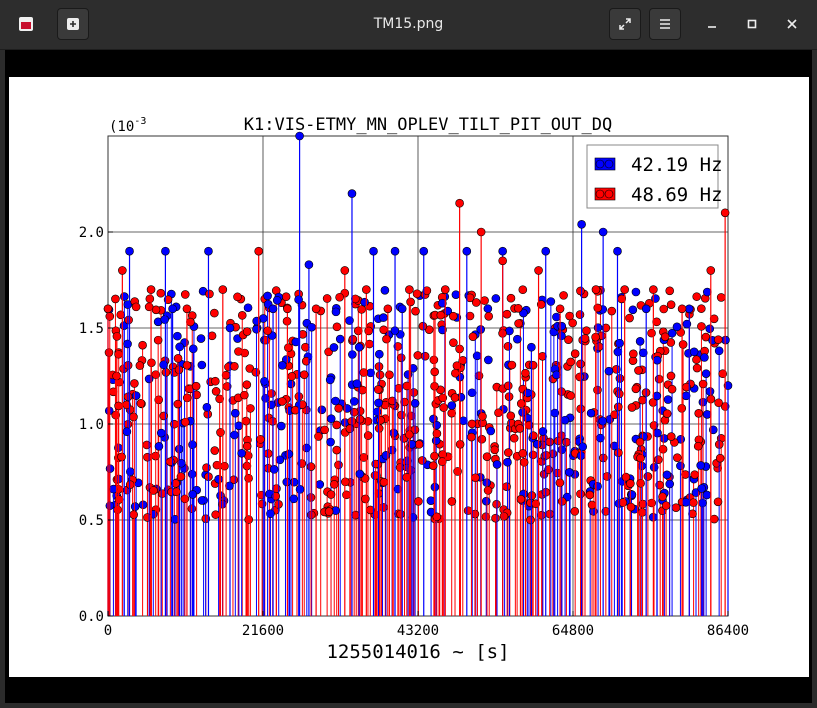 This screenshot has width=817, height=708. What do you see at coordinates (91, 329) in the screenshot?
I see `y-tick-label: 1.5` at bounding box center [91, 329].